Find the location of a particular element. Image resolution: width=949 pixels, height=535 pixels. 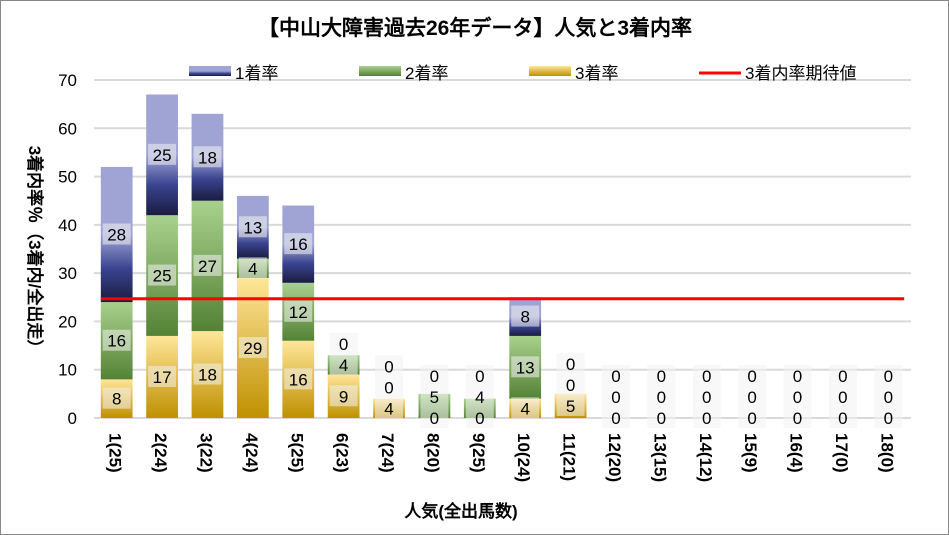

y-tick-label: 20 is located at coordinates (67, 321).